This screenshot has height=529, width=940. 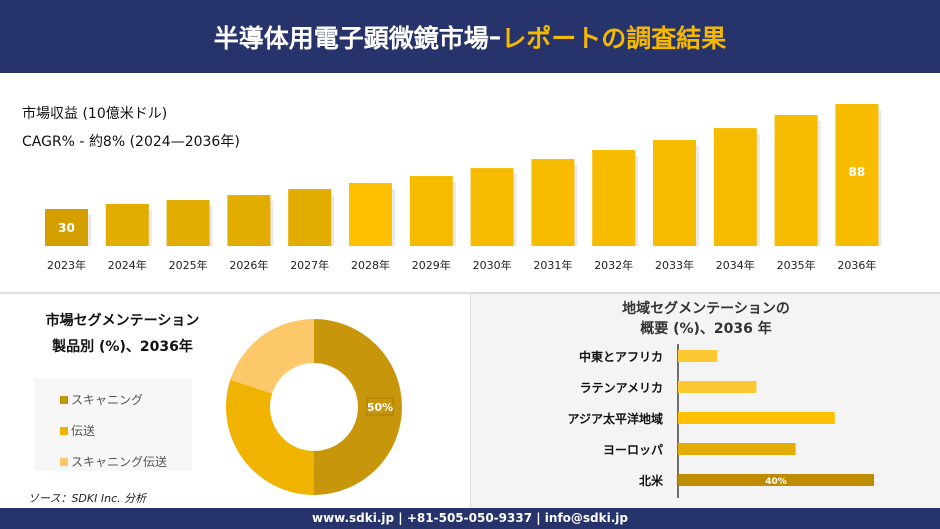 I want to click on bar-value-label: 30, so click(x=66, y=228).